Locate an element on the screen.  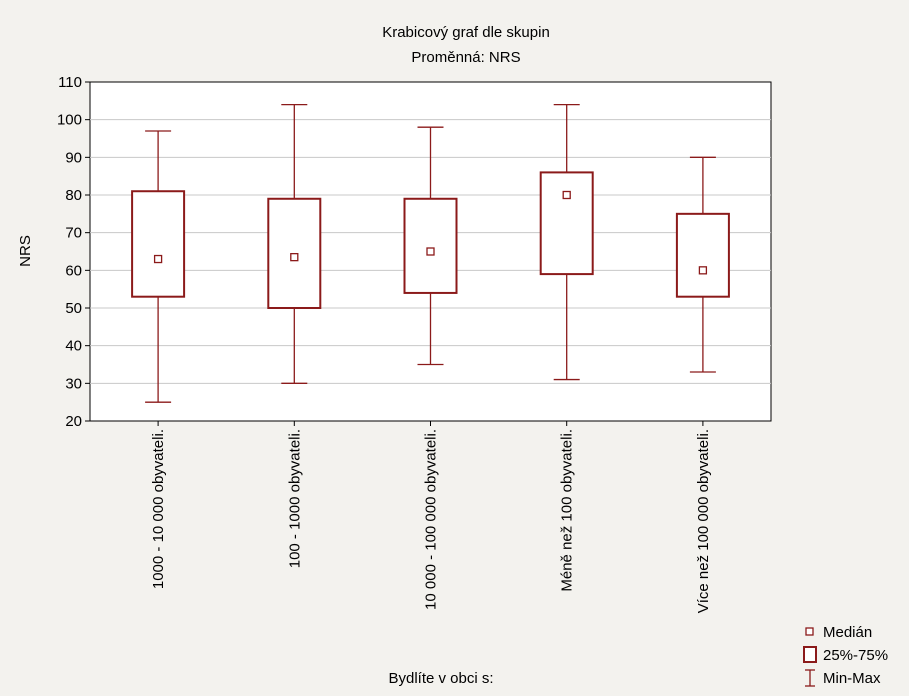
x-tick-label: 10 000 - 100 000 obyvateli. is located at coordinates (431, 519).